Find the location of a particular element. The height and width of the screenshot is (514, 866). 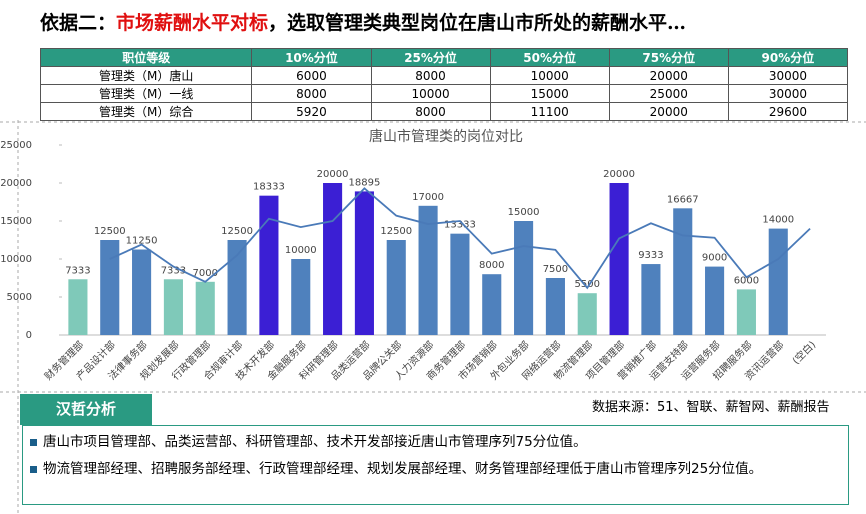

table-row: 管理类（M）唐山 6000 8000 10000 20000 30000 is located at coordinates (444, 75).